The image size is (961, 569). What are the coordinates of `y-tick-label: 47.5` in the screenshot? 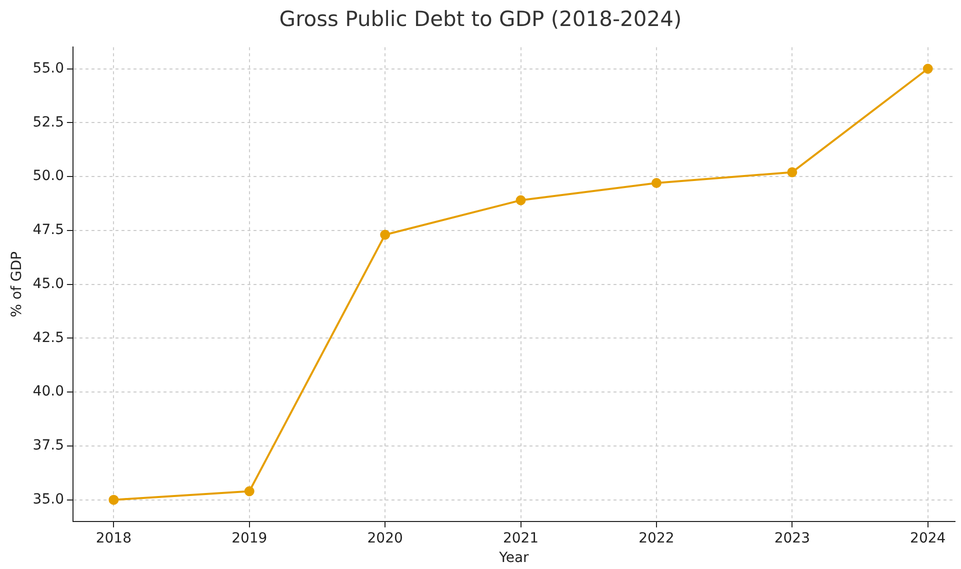 It's located at (48, 230).